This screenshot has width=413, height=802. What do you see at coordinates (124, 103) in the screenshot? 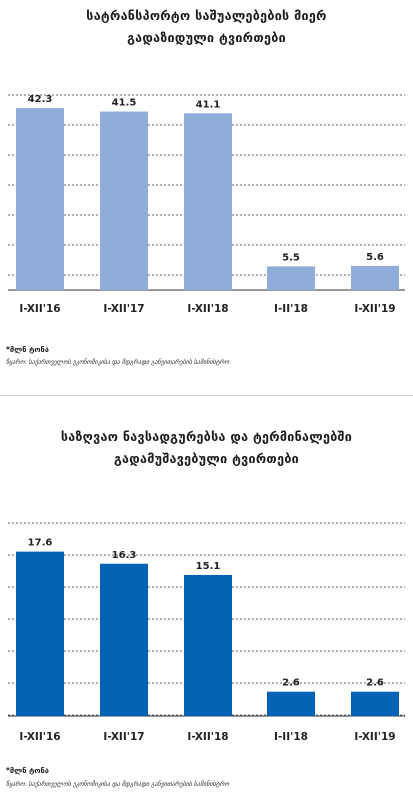
I see `data-label: 41.5` at bounding box center [124, 103].